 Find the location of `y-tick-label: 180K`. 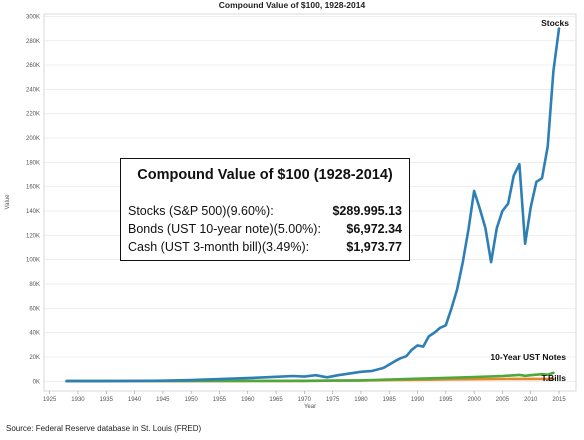

y-tick-label: 180K is located at coordinates (33, 163).